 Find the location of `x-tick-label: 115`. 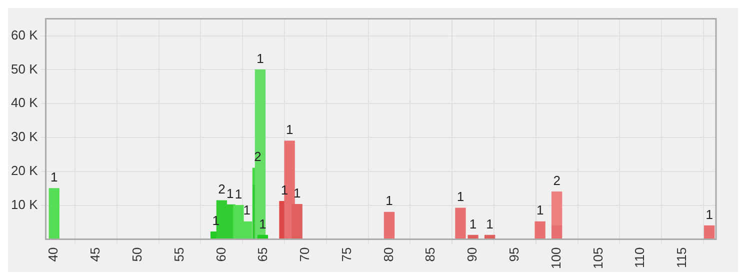

x-tick-label: 115 is located at coordinates (682, 257).